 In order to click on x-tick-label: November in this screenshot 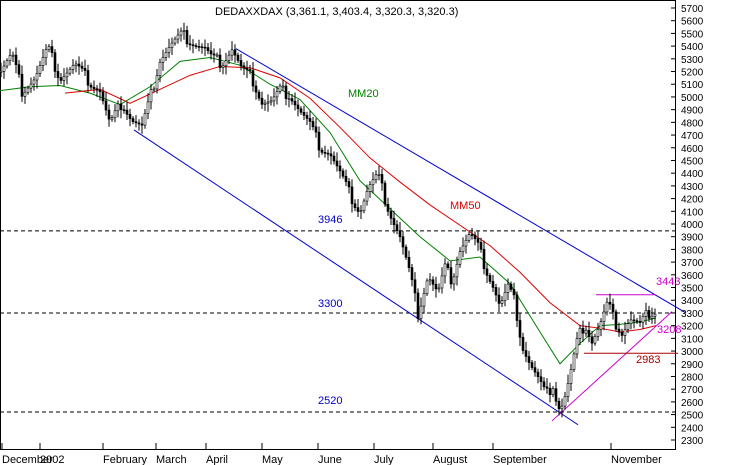, I will do `click(636, 459)`.